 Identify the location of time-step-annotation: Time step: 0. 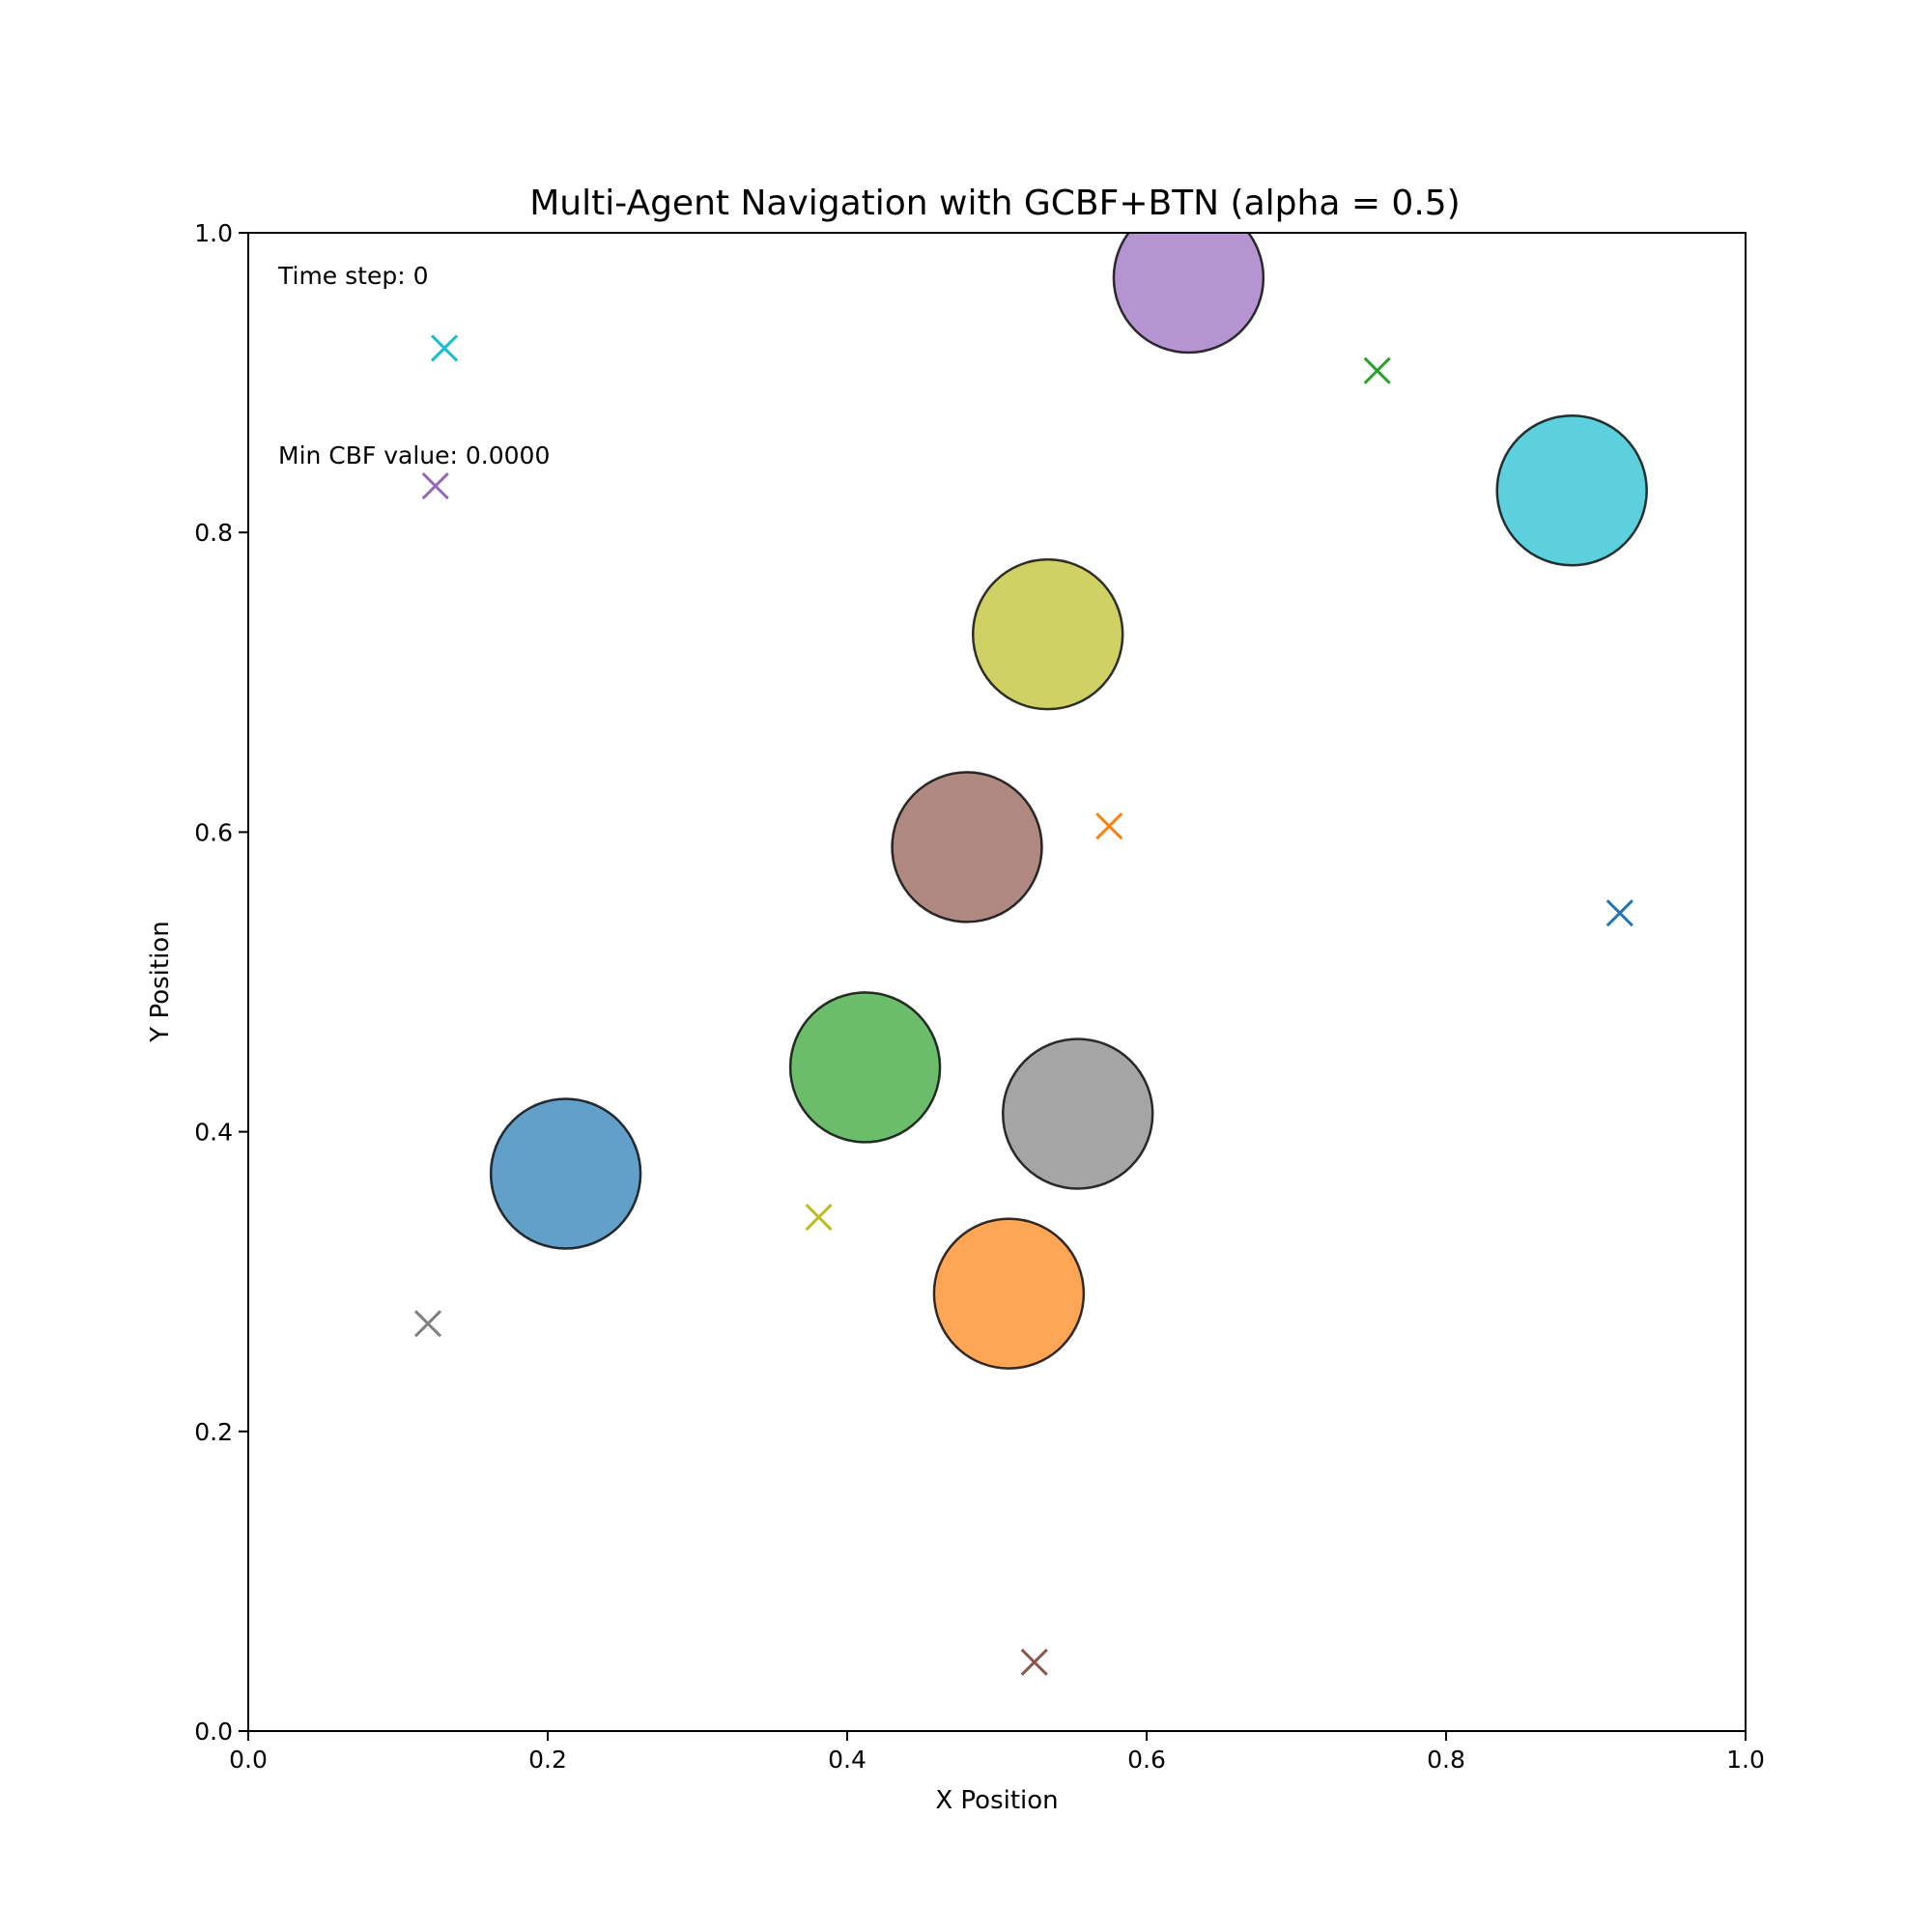
(352, 276).